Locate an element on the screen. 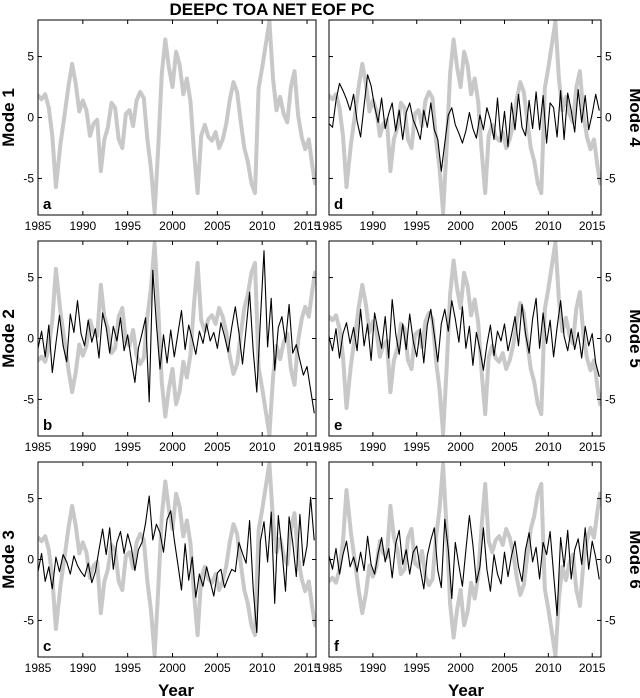 This screenshot has width=640, height=698. y-axis-label-mode-4: Mode 4 is located at coordinates (633, 117).